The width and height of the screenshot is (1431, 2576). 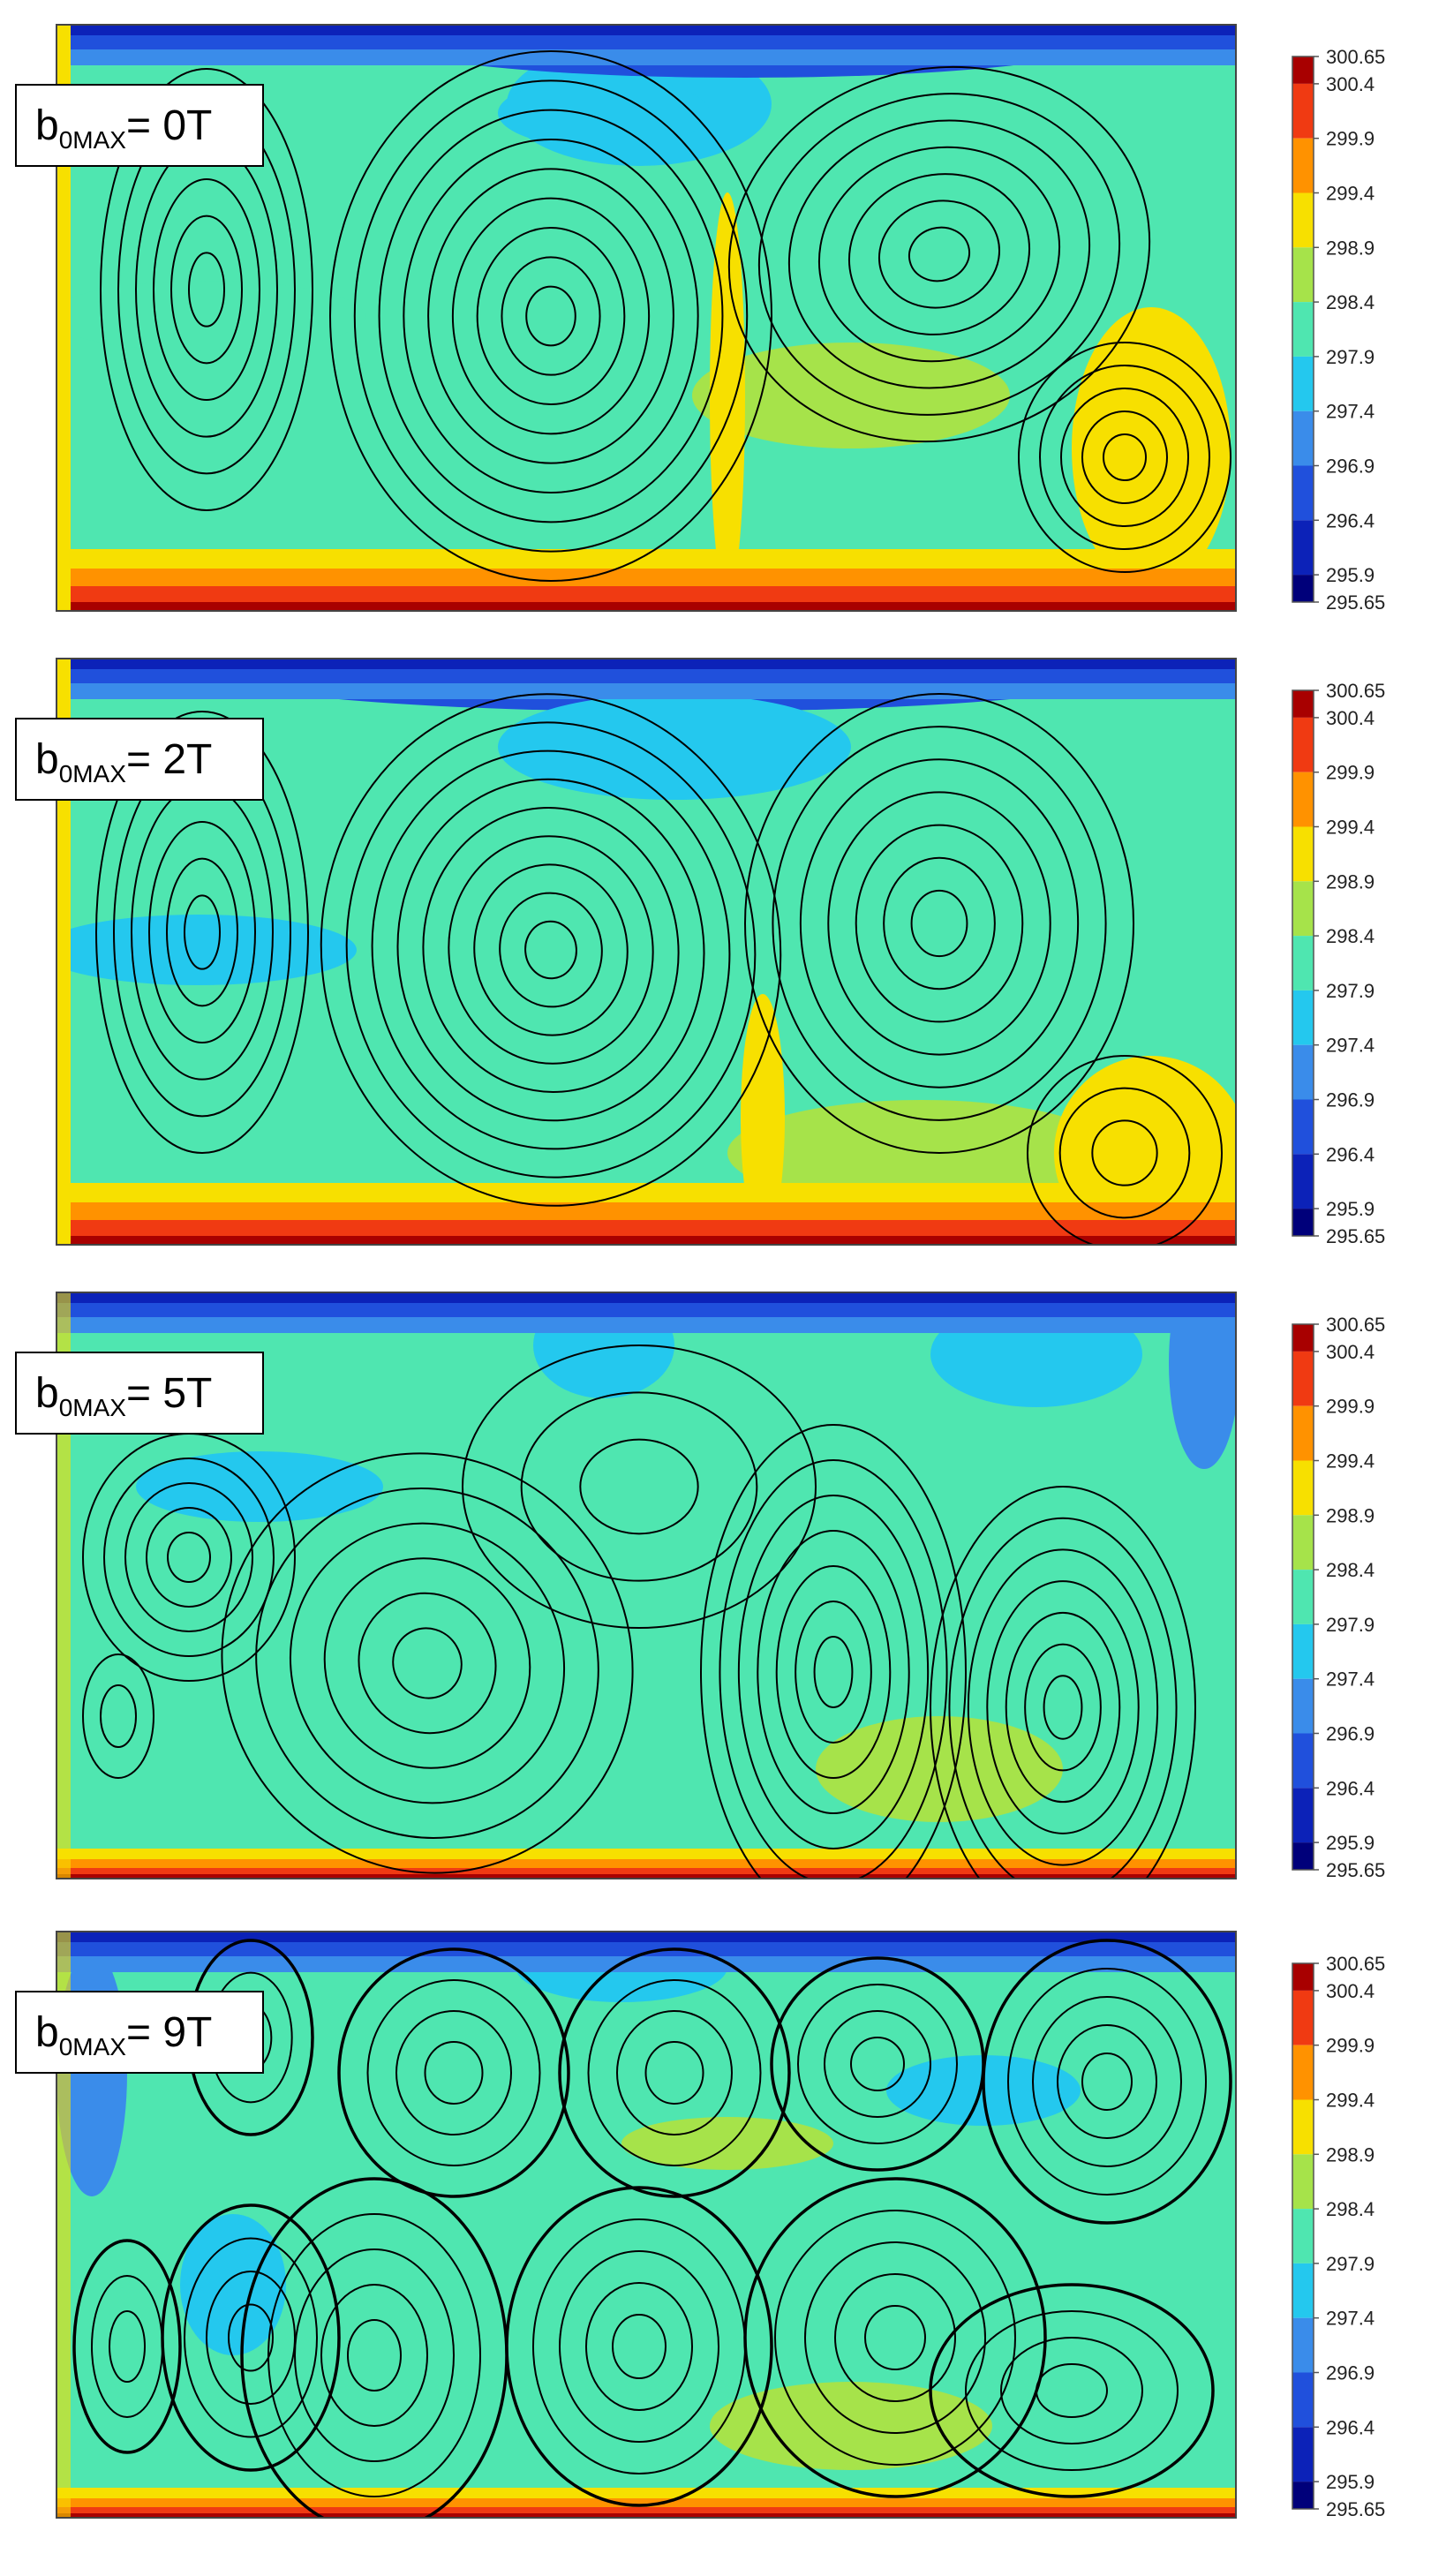 What do you see at coordinates (1350, 248) in the screenshot?
I see `colorbar-tick-label: 298.9` at bounding box center [1350, 248].